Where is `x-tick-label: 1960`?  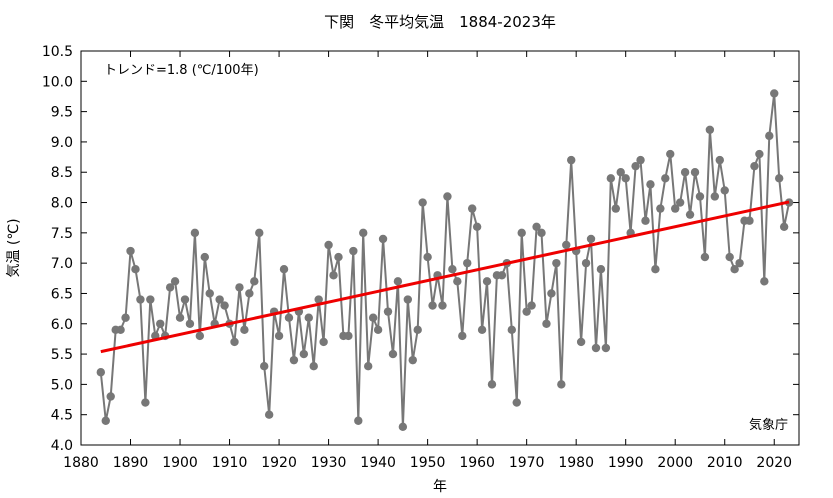 x-tick-label: 1960 is located at coordinates (477, 463).